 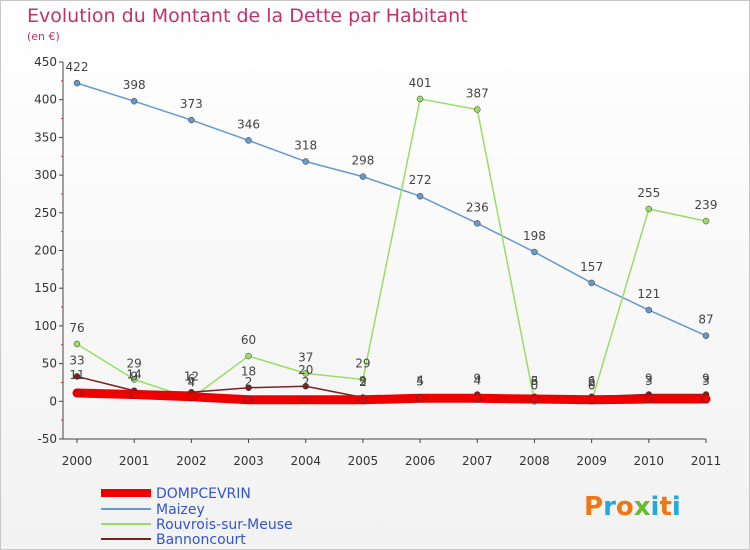 I want to click on data-label: 387, so click(x=477, y=94).